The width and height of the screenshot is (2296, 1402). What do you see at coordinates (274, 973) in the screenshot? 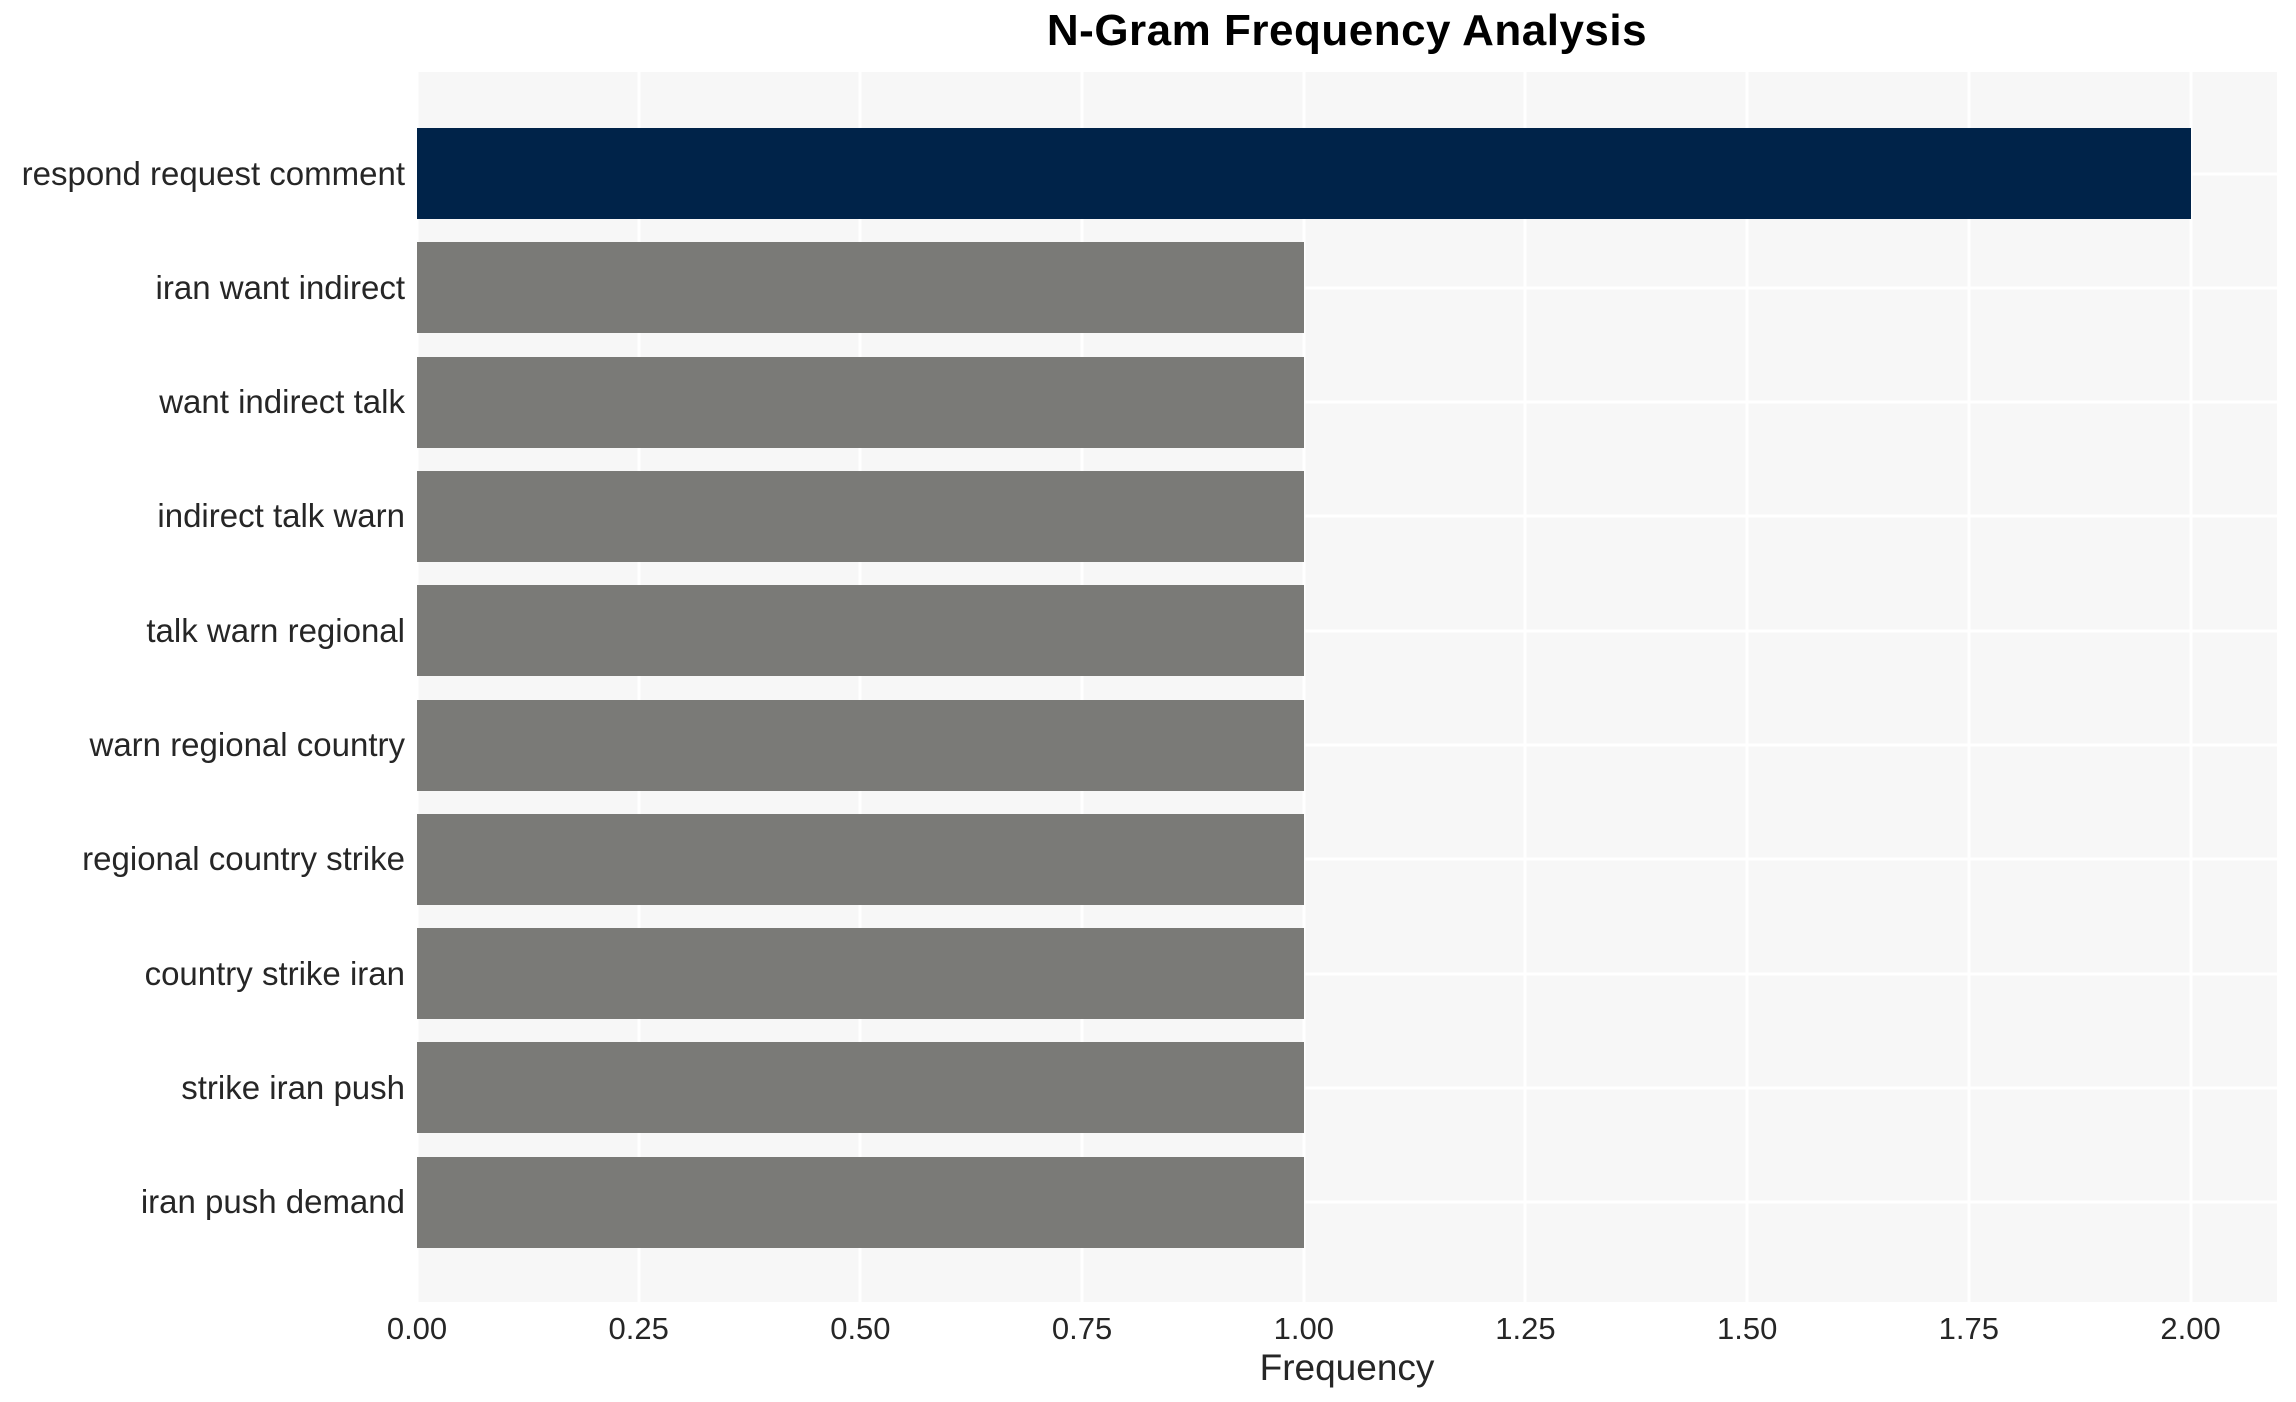
I see `y-tick-label: country strike iran` at bounding box center [274, 973].